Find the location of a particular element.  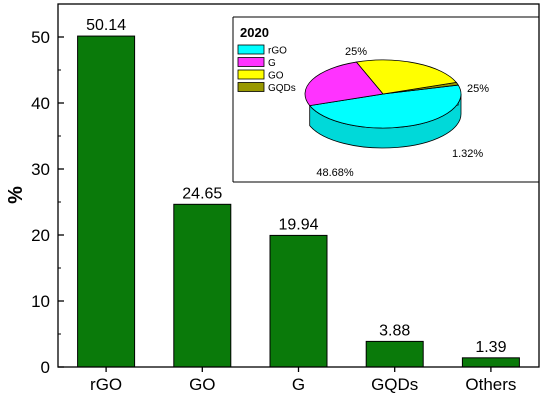

legend-label-g: G is located at coordinates (272, 63).